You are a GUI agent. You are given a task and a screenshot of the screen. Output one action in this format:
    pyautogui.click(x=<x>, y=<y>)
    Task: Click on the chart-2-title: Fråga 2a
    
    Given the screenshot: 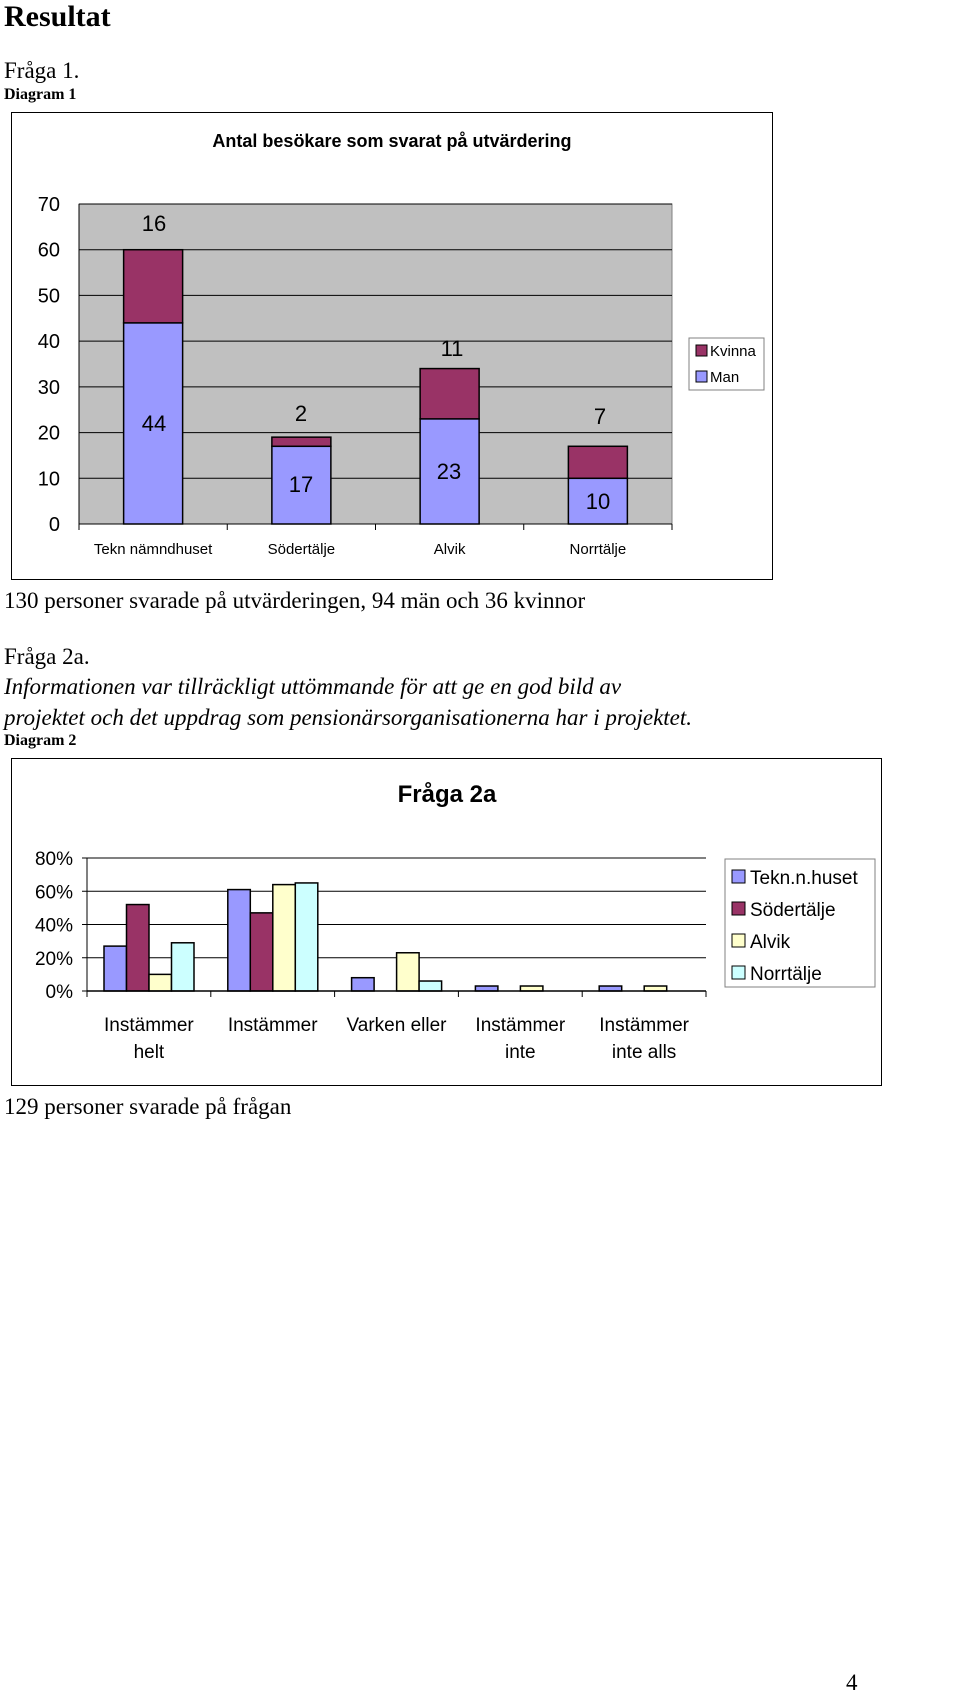 What is the action you would take?
    pyautogui.click(x=447, y=794)
    